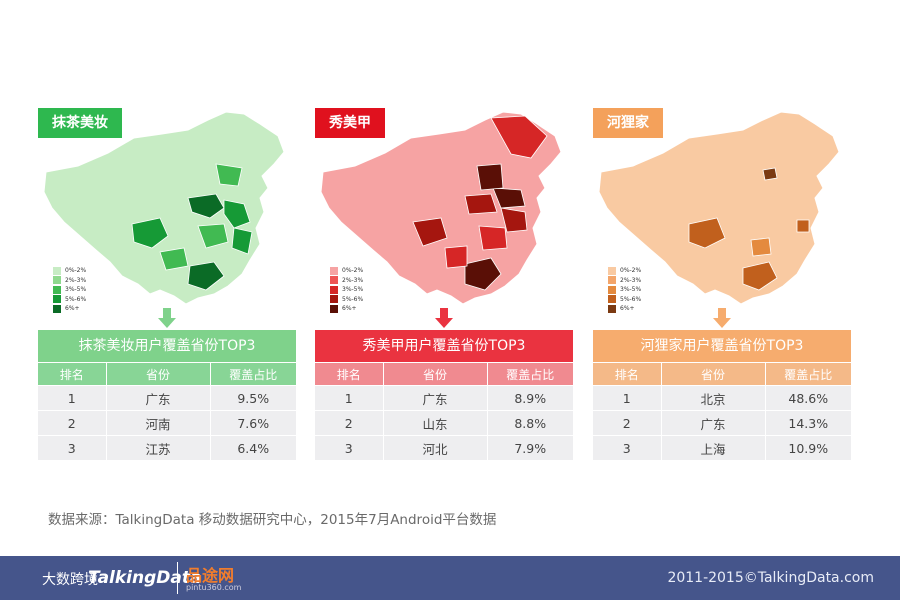 Image resolution: width=900 pixels, height=600 pixels. What do you see at coordinates (253, 398) in the screenshot?
I see `share-cell: 9.5%` at bounding box center [253, 398].